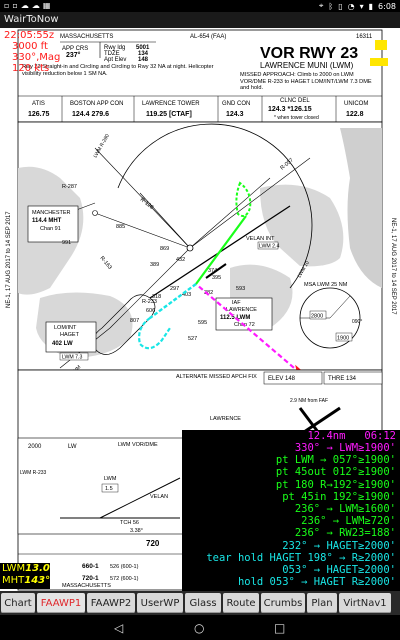 This screenshot has height=640, width=400. Describe the element at coordinates (357, 322) in the screenshot. I see `msa-090: 090°` at that location.